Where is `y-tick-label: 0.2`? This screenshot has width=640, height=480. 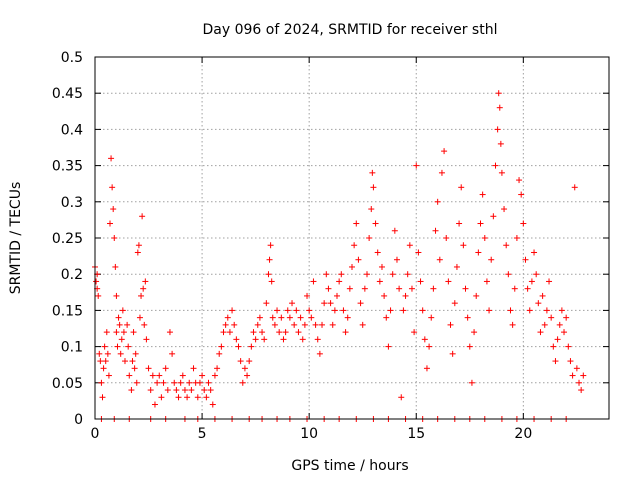
y-tick-label: 0.2 is located at coordinates (72, 275).